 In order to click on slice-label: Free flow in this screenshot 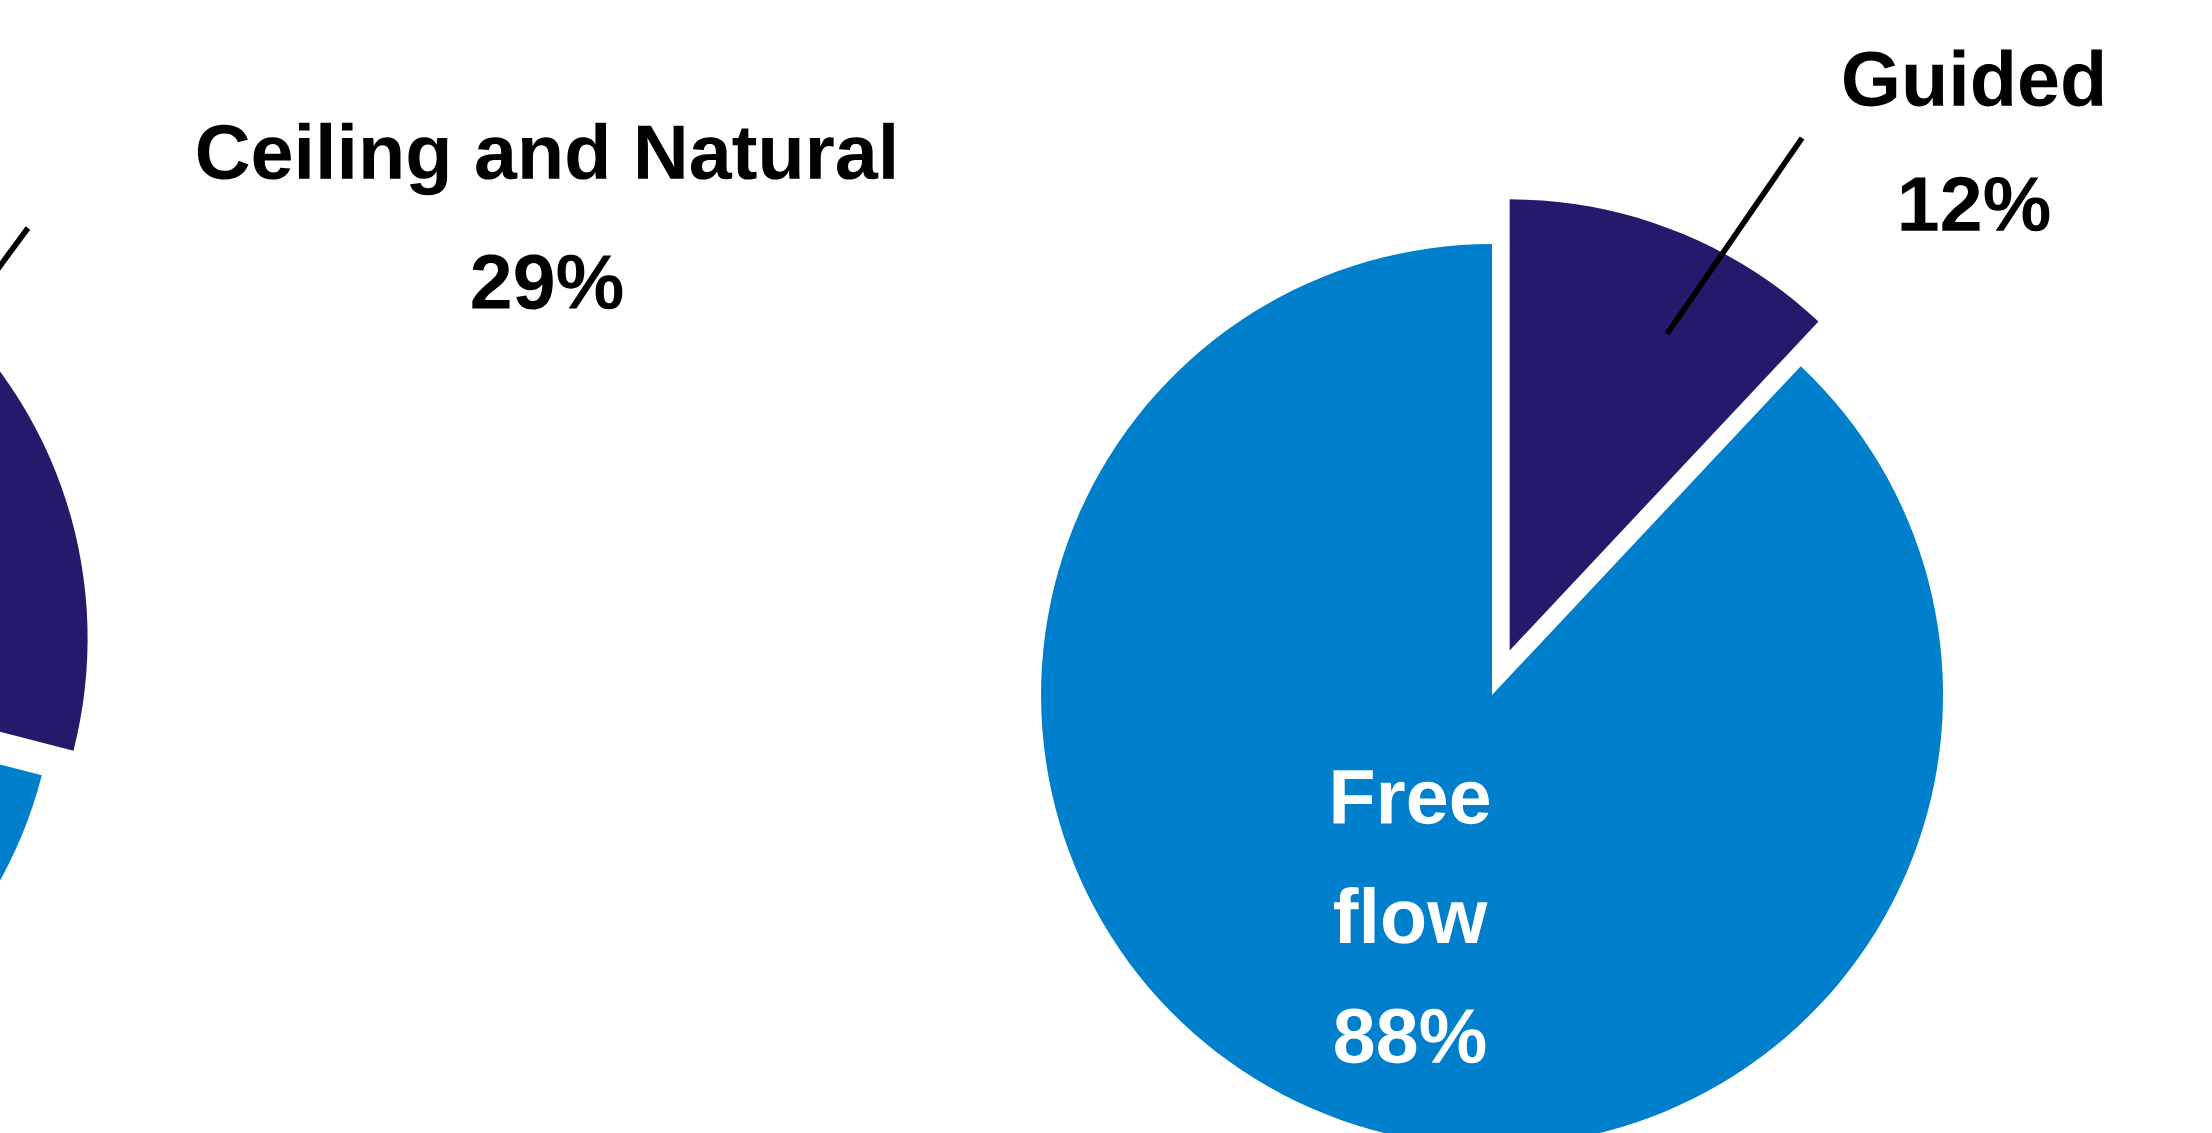, I will do `click(1411, 857)`.